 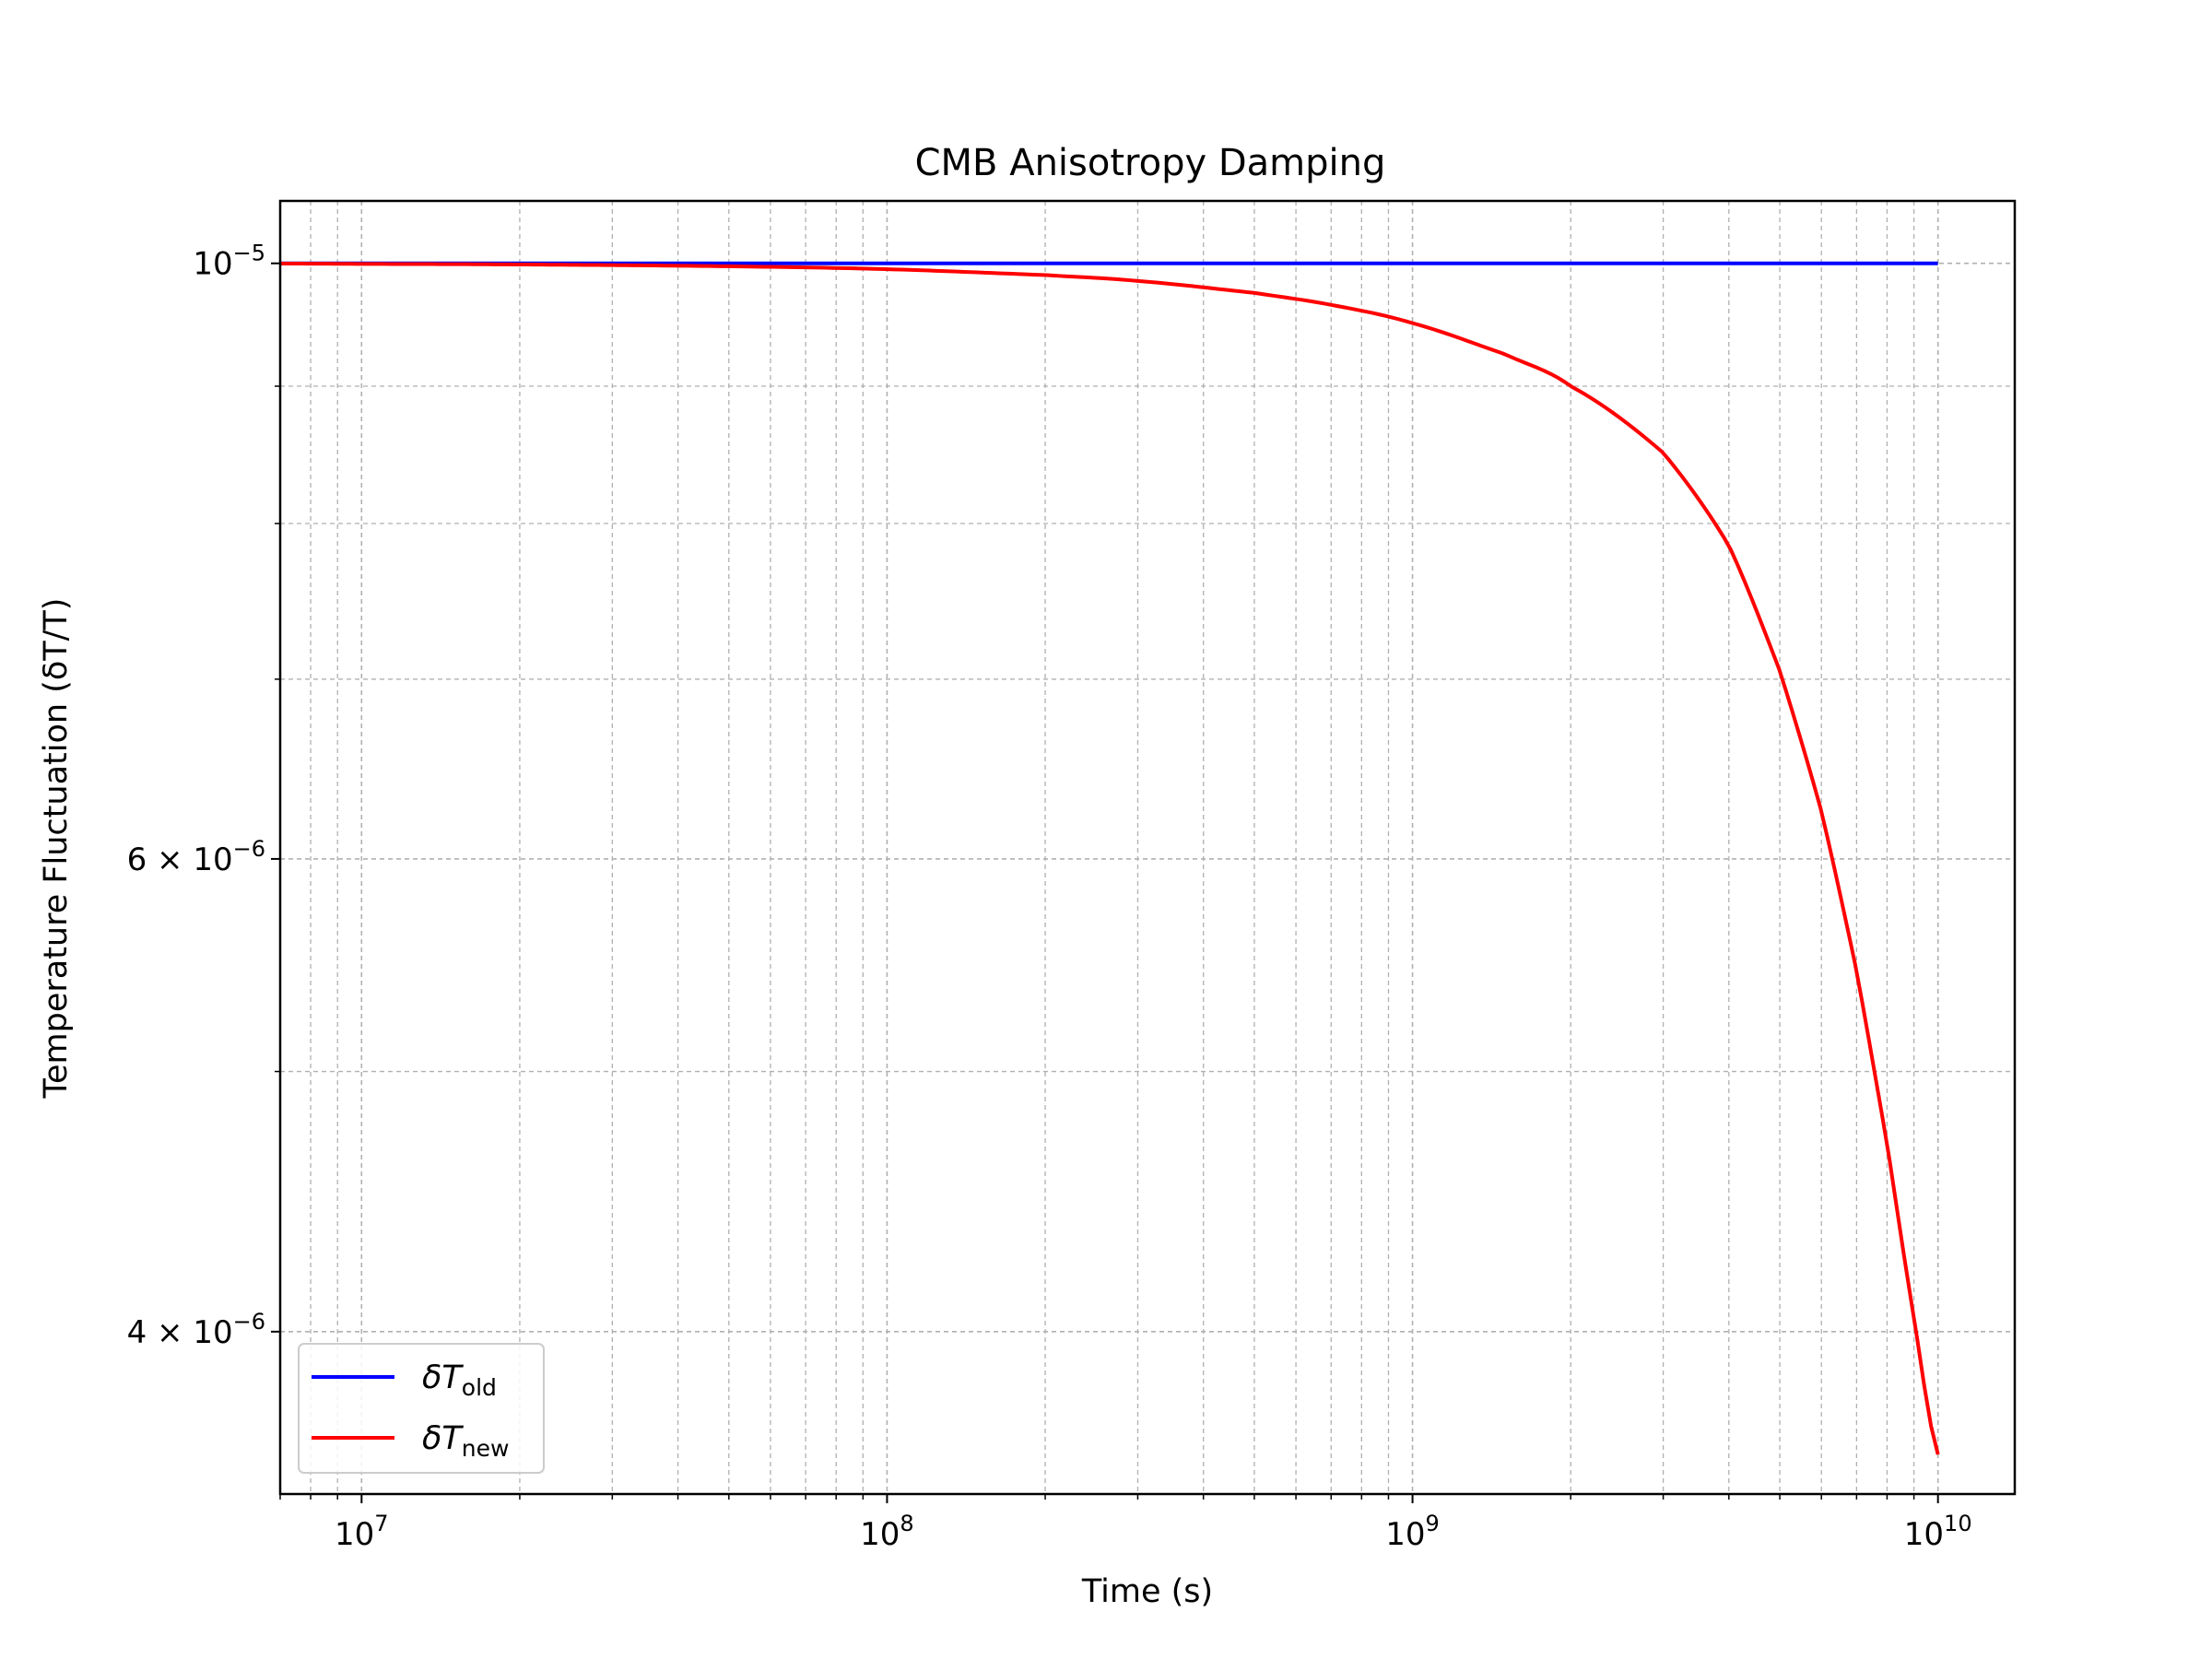 What do you see at coordinates (196, 857) in the screenshot?
I see `y-tick-label: 6 × 10⁻⁶` at bounding box center [196, 857].